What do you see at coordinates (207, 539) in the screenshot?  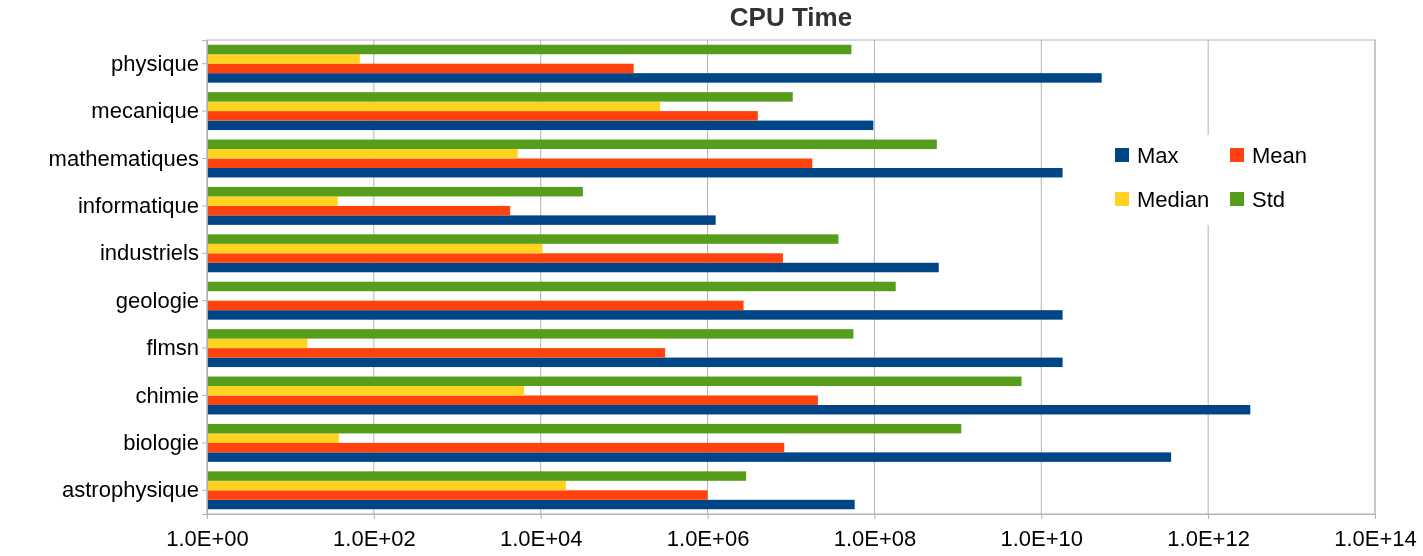 I see `x-tick-label: 1.0E+00` at bounding box center [207, 539].